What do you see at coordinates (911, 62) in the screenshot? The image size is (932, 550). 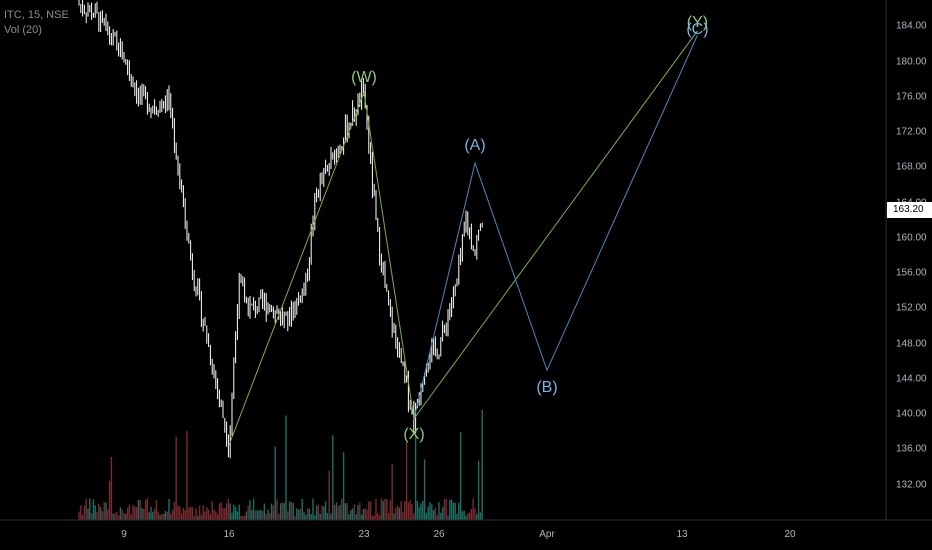 I see `price-tick: 180.00` at bounding box center [911, 62].